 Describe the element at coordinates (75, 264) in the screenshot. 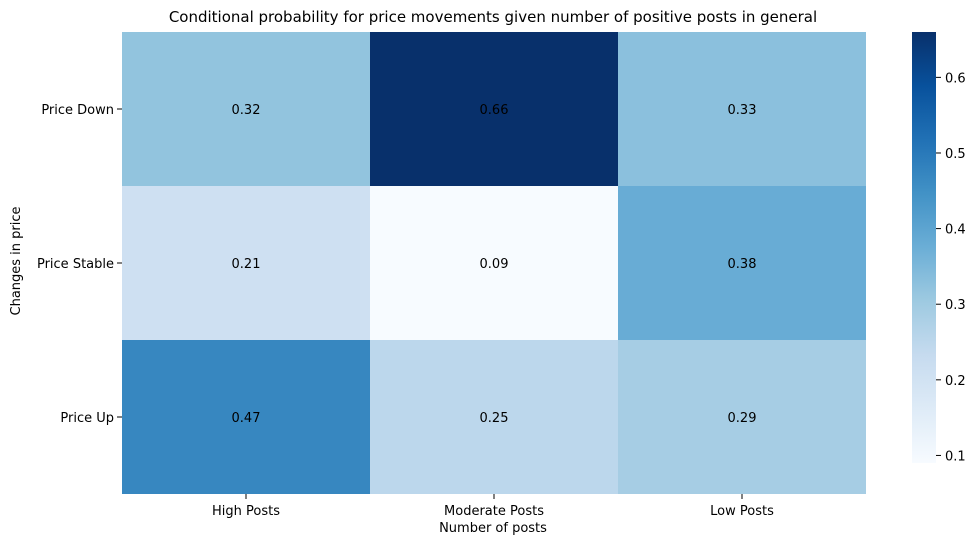

I see `y-tick-label: Price Stable` at that location.